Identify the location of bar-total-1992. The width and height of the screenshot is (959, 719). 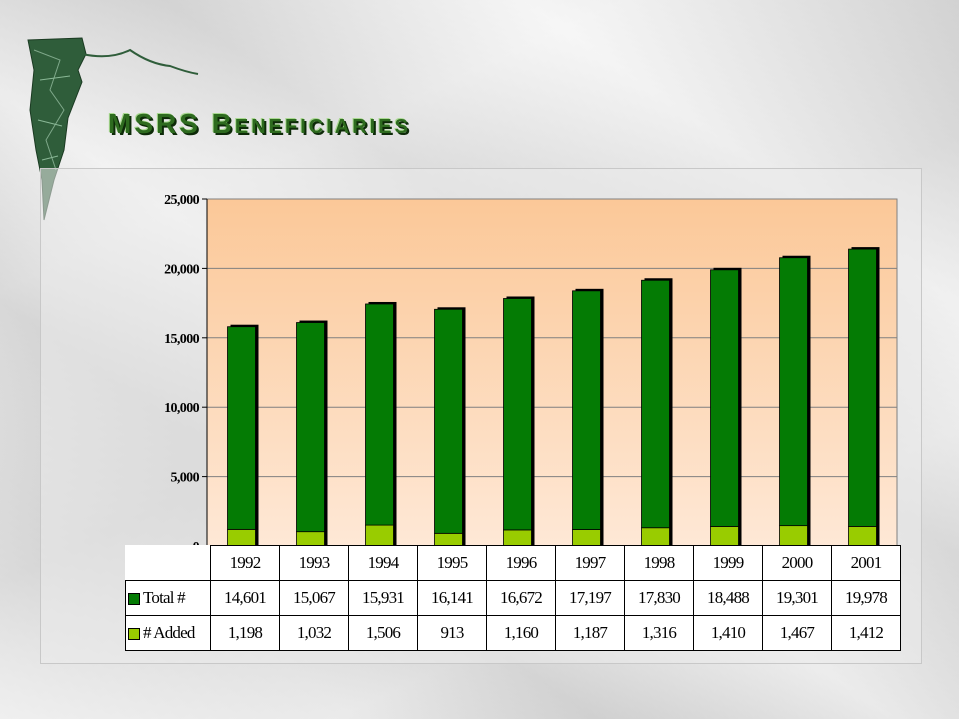
(241, 428).